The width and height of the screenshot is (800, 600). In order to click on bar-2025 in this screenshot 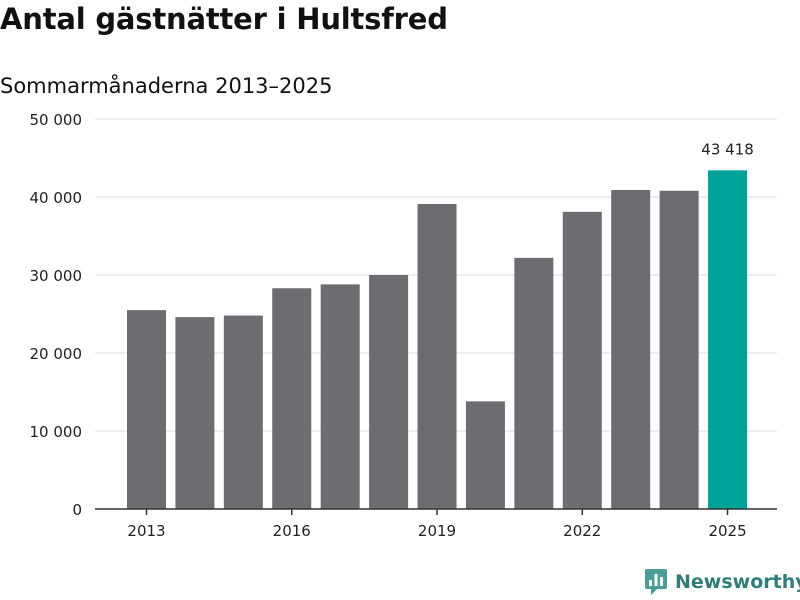, I will do `click(728, 339)`.